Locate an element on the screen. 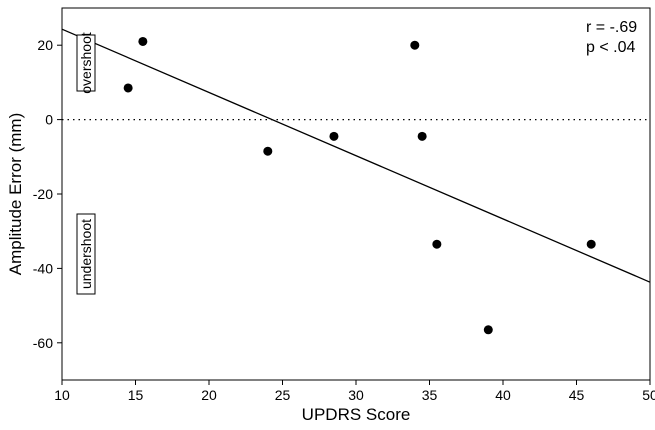  y-axis-ticks: 20 0 -20 -40 -60 is located at coordinates (47, 194).